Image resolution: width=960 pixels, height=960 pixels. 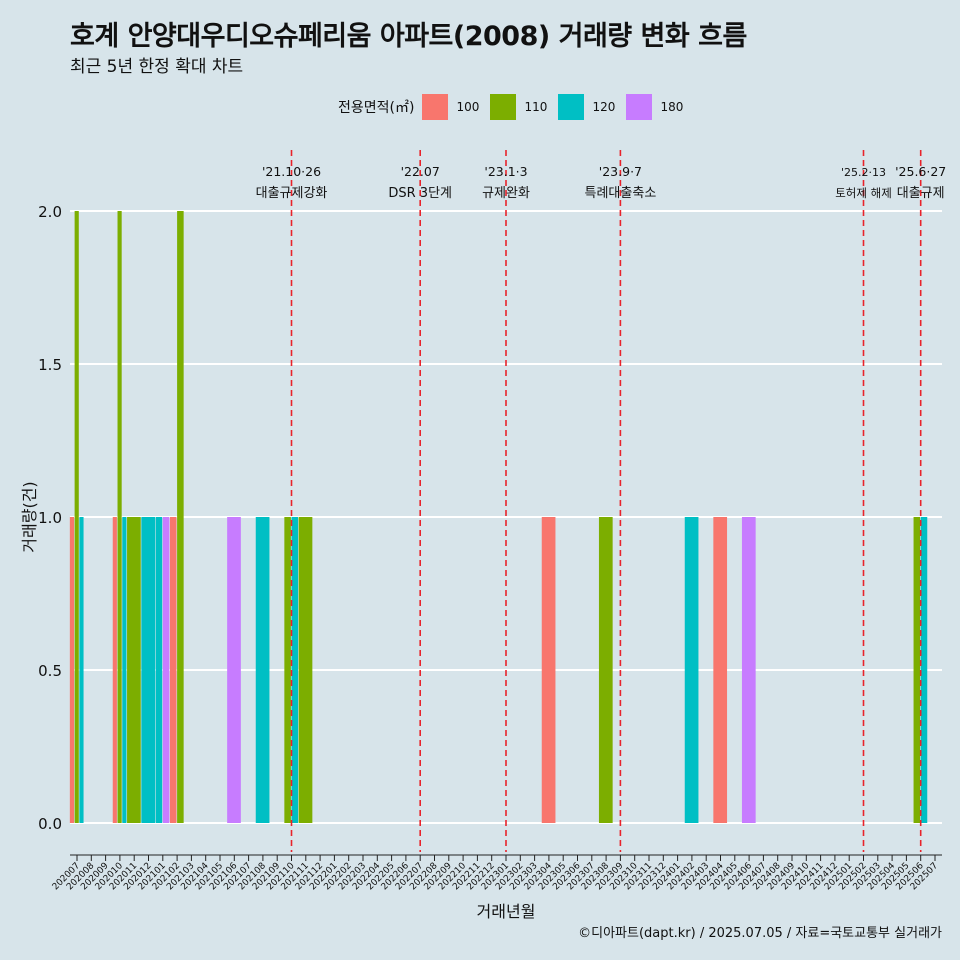 I want to click on y-tick-label: 0.0, so click(x=50, y=824).